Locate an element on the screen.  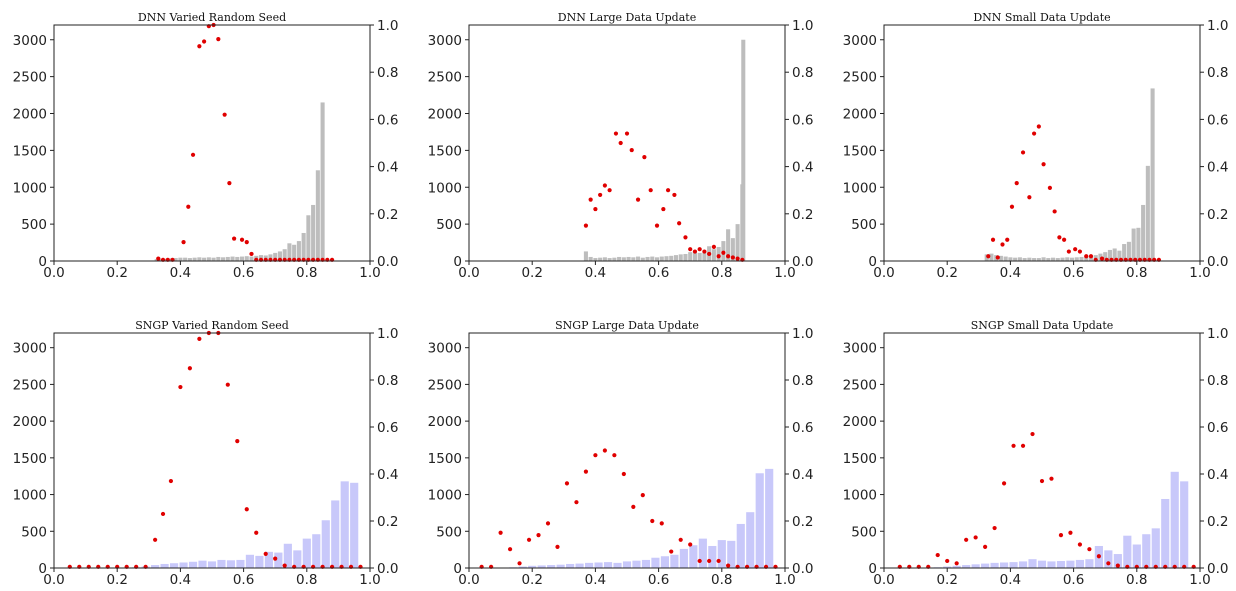
y-right-tick-label: 0.8 is located at coordinates (1217, 381).